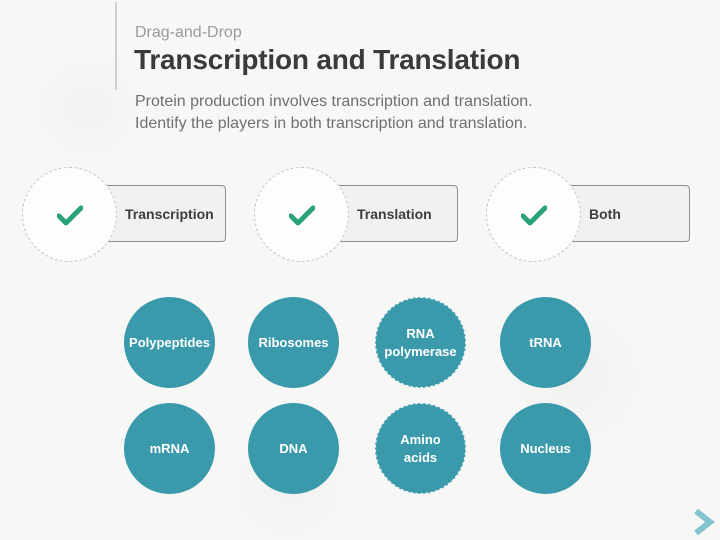 This screenshot has width=720, height=540. I want to click on drag-item-rna-polymerase: RNA polymerase, so click(420, 342).